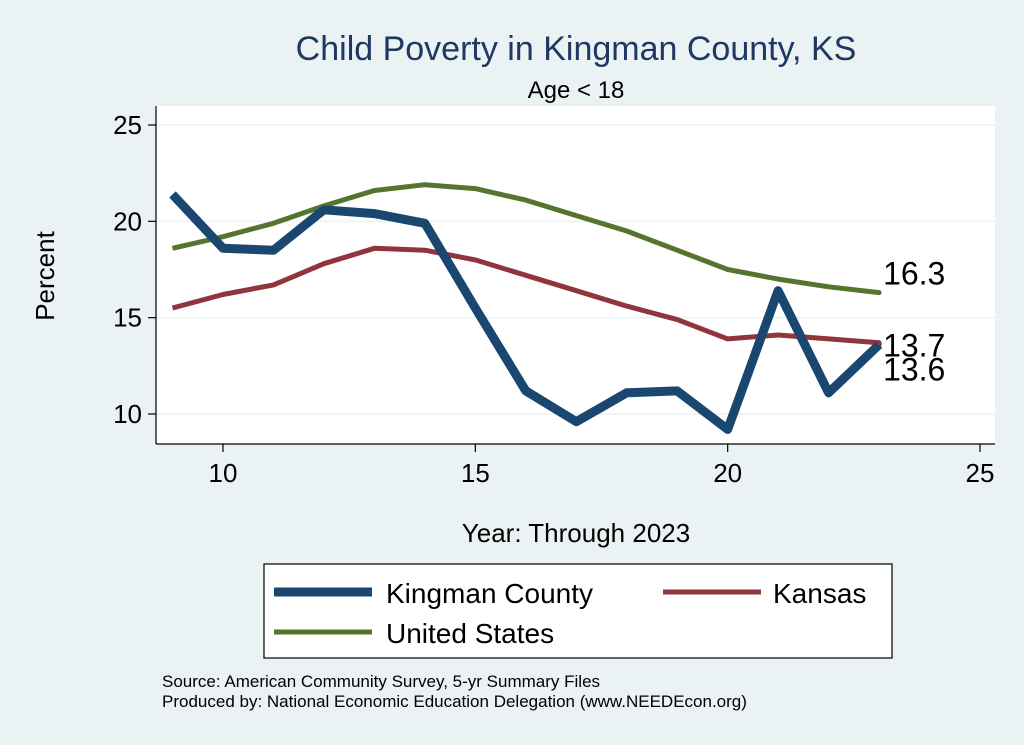  What do you see at coordinates (525, 239) in the screenshot?
I see `series-line-united-states` at bounding box center [525, 239].